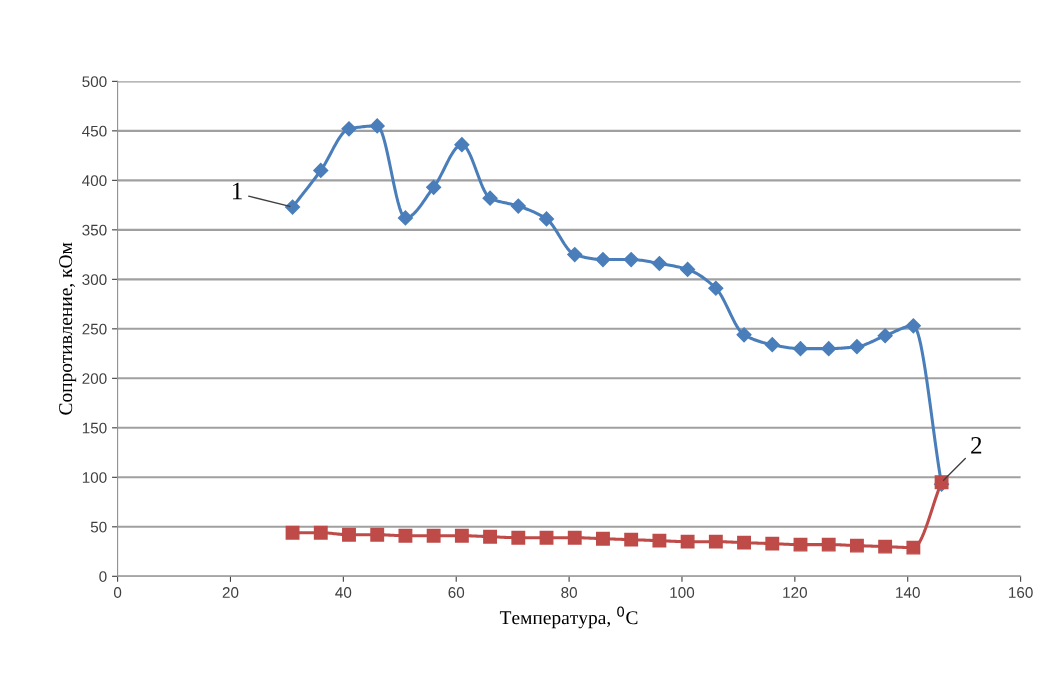  I want to click on y-tick-label: 400, so click(94, 181).